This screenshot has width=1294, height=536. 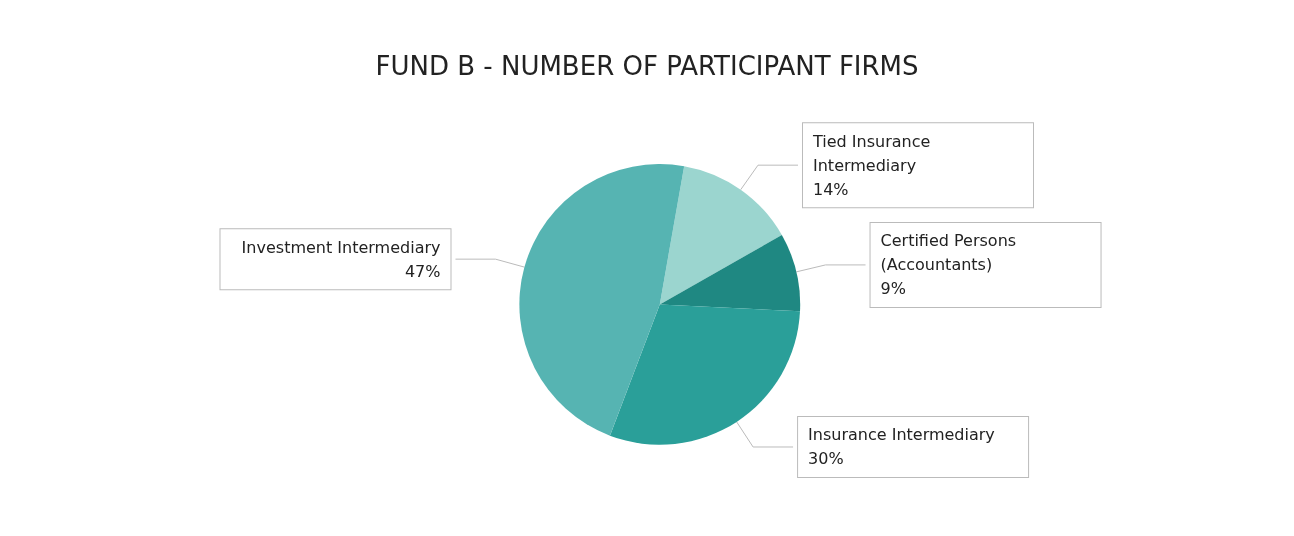 What do you see at coordinates (422, 271) in the screenshot?
I see `data-label: 47%` at bounding box center [422, 271].